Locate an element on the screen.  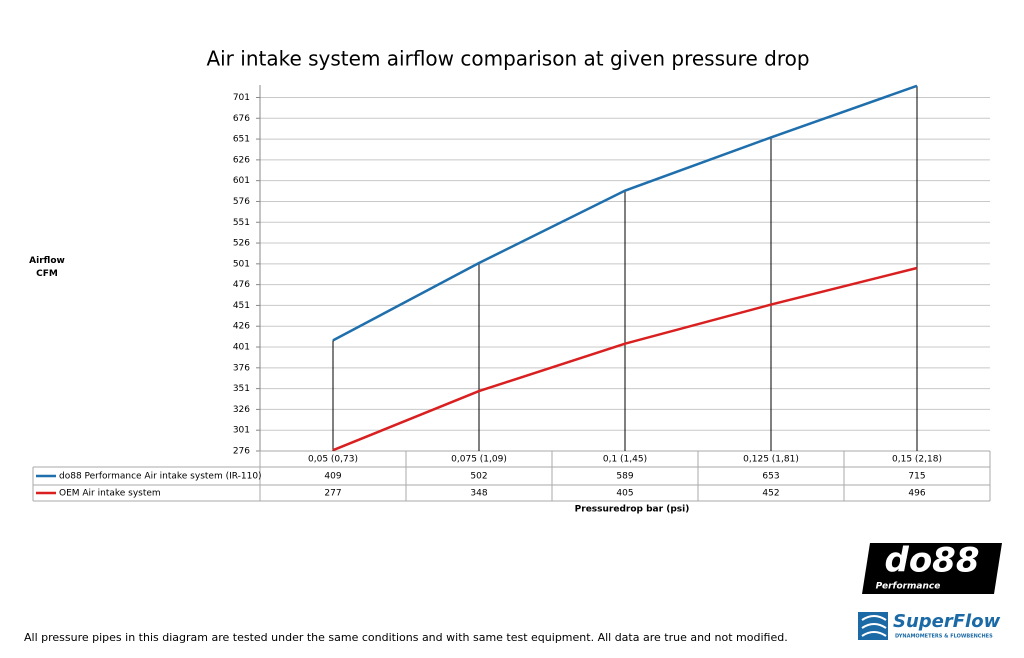
logo-text: SuperFlow is located at coordinates (947, 621).